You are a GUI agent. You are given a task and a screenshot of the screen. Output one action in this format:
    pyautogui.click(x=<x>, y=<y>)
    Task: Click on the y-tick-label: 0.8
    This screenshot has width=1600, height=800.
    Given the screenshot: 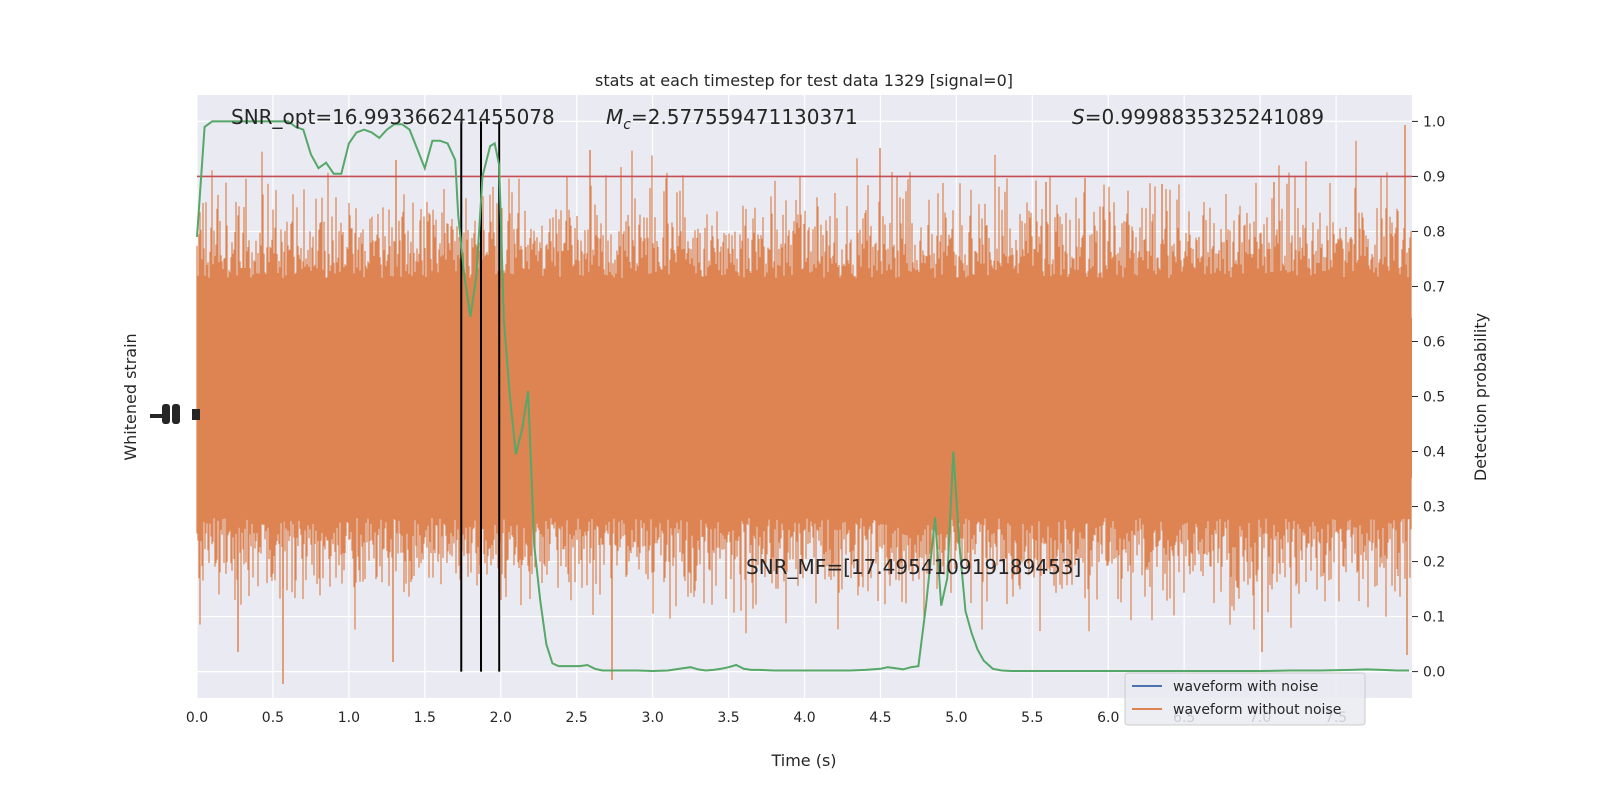 What is the action you would take?
    pyautogui.click(x=1434, y=232)
    